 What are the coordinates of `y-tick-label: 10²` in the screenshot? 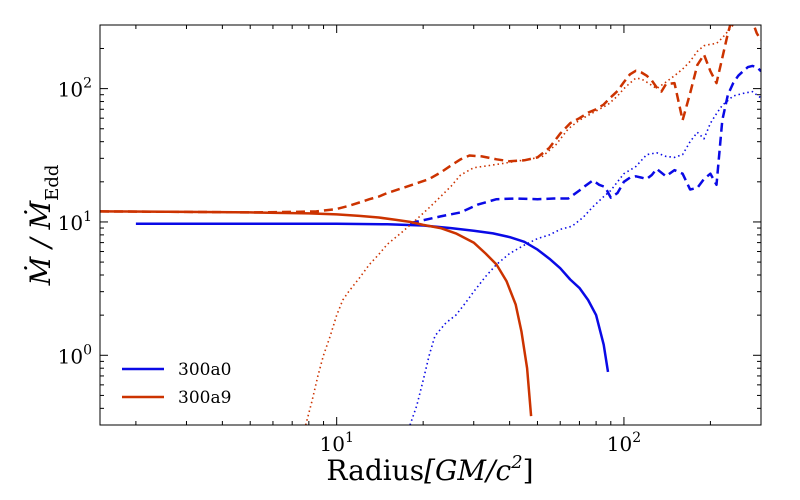 It's located at (75, 89).